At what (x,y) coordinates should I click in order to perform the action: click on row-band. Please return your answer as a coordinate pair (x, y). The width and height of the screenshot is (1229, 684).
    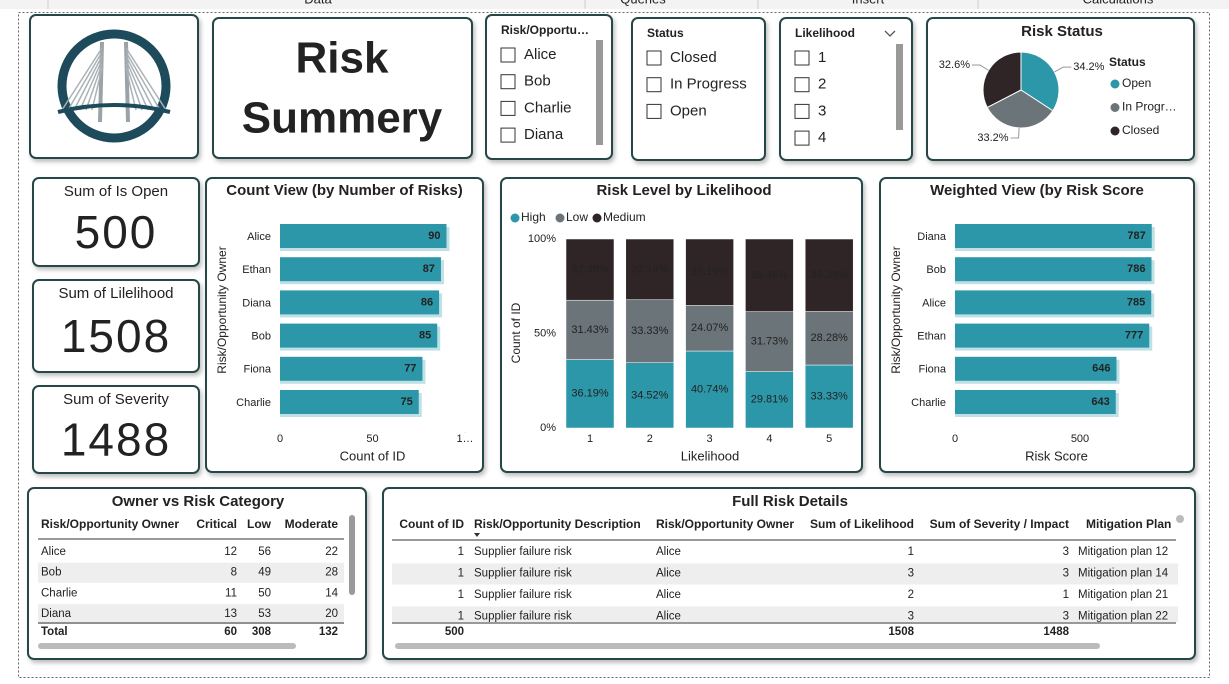
    Looking at the image, I should click on (785, 574).